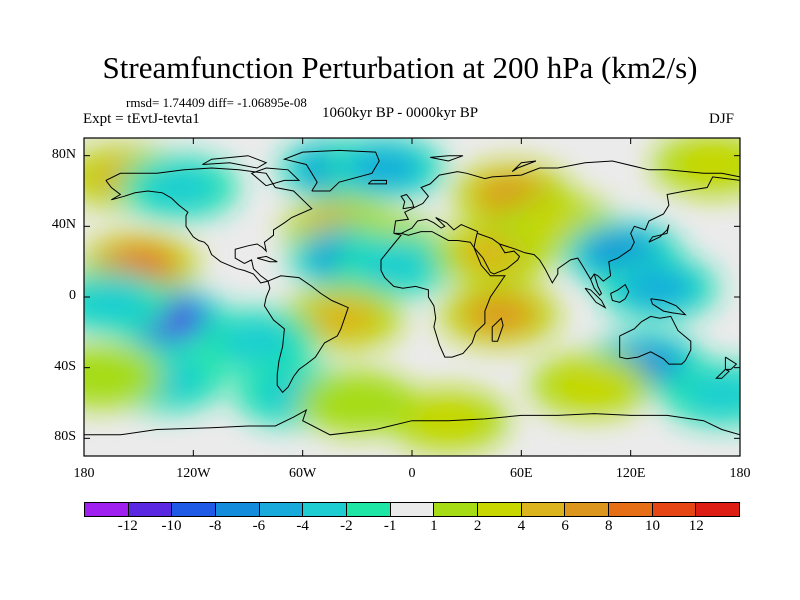  I want to click on colorbar-label: -6, so click(259, 526).